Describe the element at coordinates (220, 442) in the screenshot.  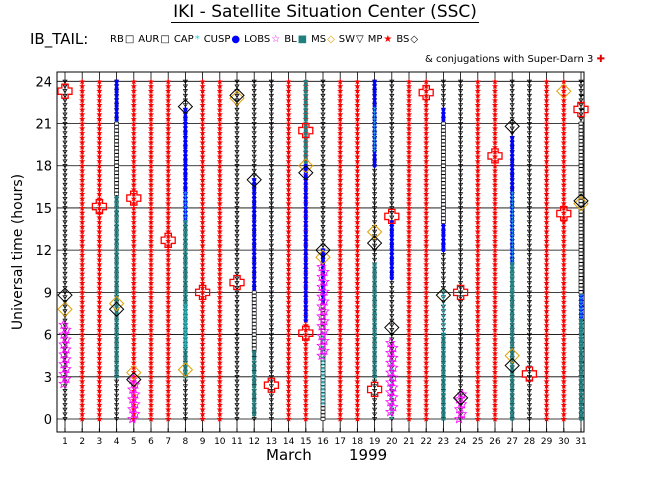
I see `x-tick-label: 10` at that location.